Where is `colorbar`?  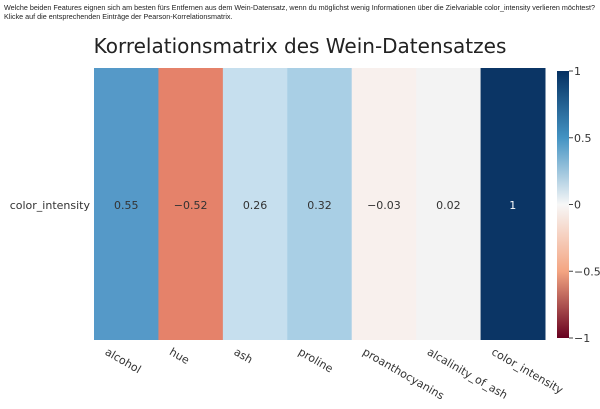 colorbar is located at coordinates (563, 204).